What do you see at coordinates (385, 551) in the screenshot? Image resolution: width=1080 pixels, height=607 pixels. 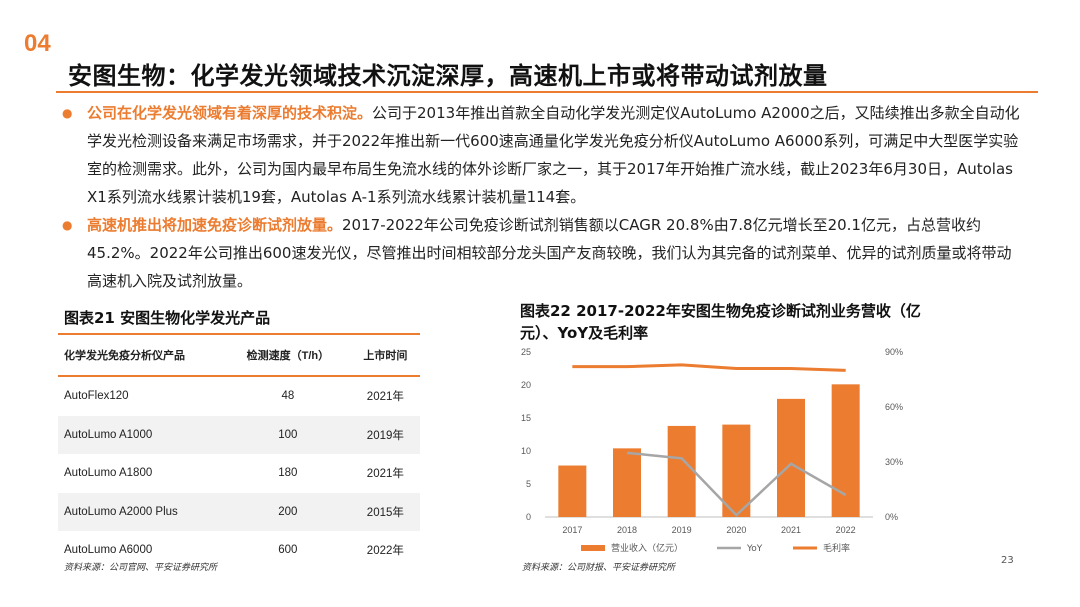 I see `table-cell-launch: 2022年` at bounding box center [385, 551].